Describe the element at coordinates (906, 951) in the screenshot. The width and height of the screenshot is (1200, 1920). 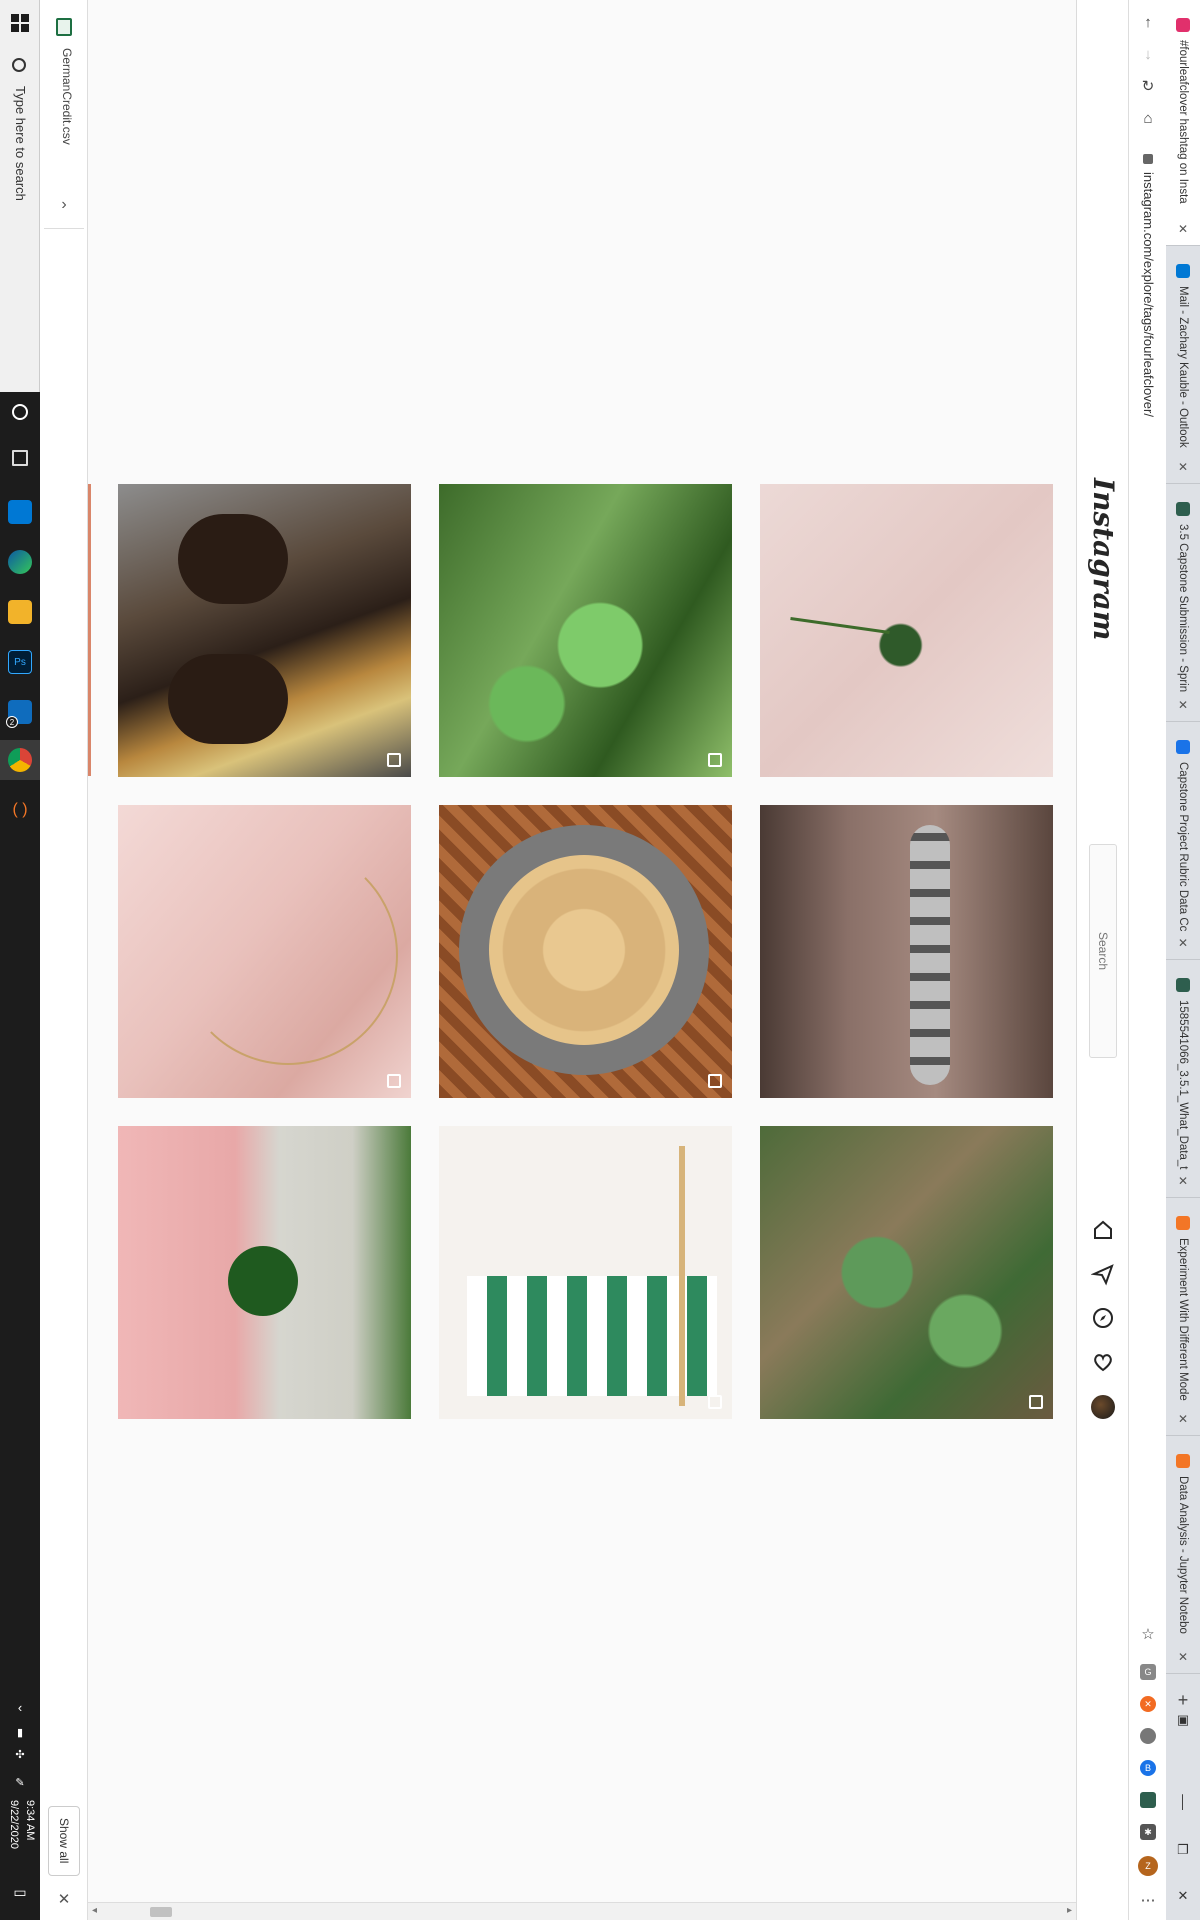
I see `post-tile-bracelet` at that location.